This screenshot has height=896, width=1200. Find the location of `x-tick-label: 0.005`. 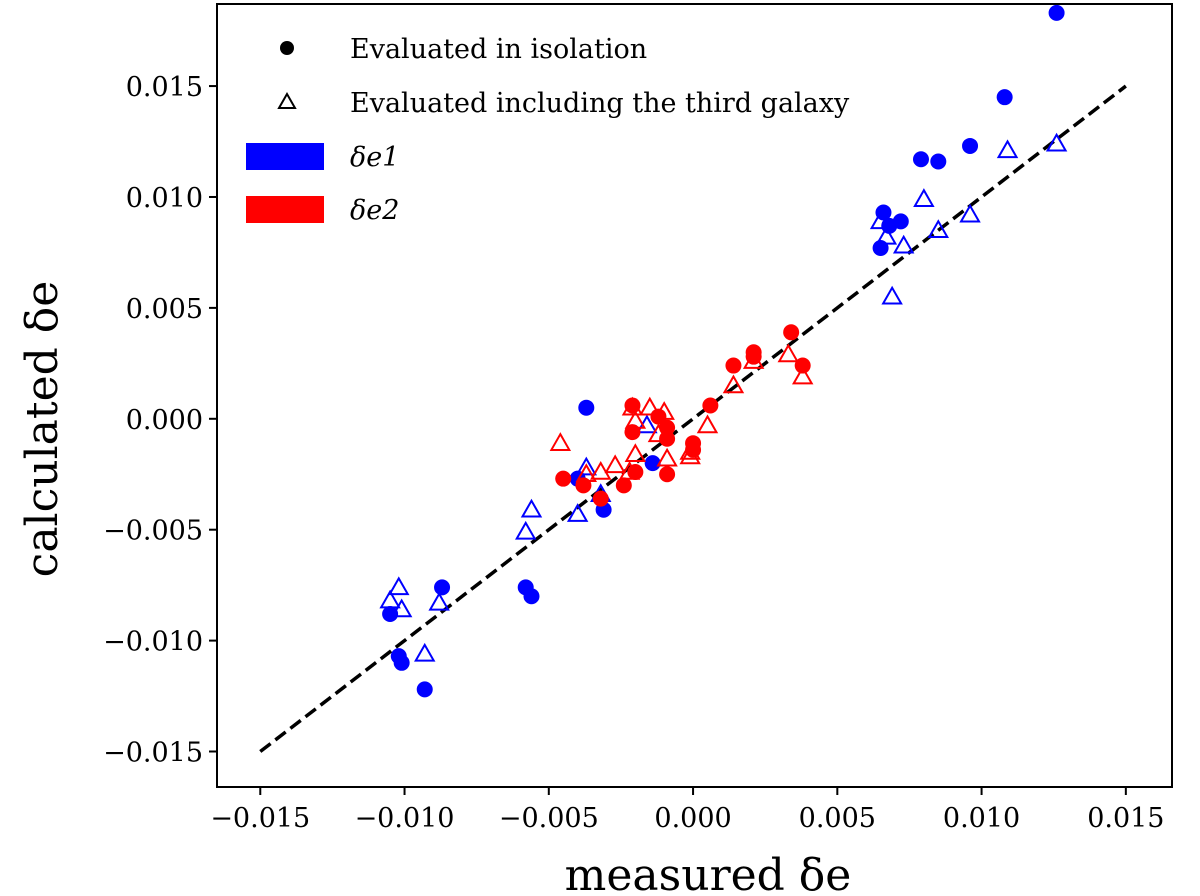

x-tick-label: 0.005 is located at coordinates (837, 818).